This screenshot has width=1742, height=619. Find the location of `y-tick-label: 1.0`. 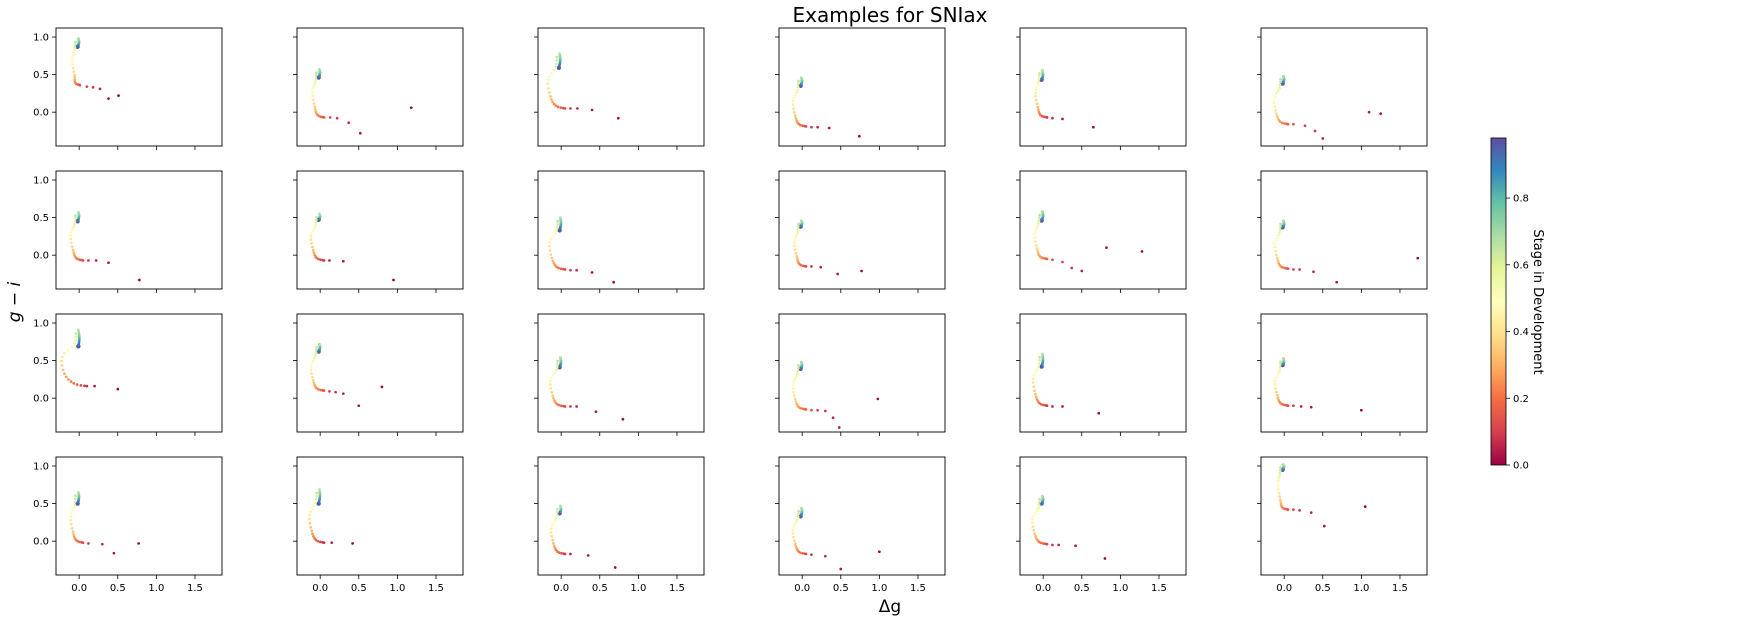

y-tick-label: 1.0 is located at coordinates (41, 324).